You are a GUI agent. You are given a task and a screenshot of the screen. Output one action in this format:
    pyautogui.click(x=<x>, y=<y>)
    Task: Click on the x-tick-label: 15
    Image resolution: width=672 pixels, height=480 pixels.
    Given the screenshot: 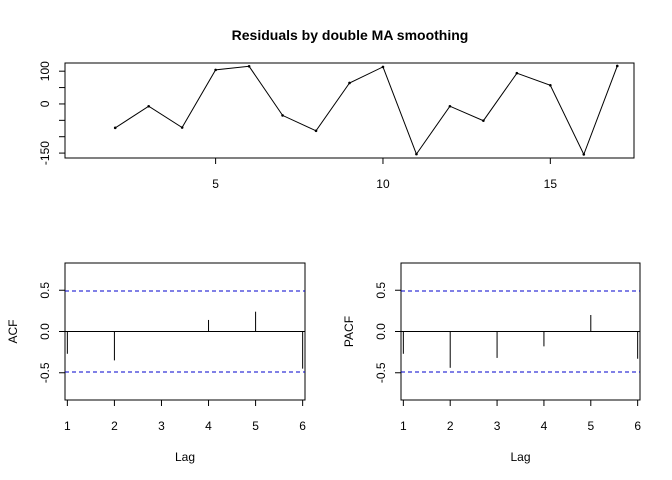 What is the action you would take?
    pyautogui.click(x=551, y=184)
    